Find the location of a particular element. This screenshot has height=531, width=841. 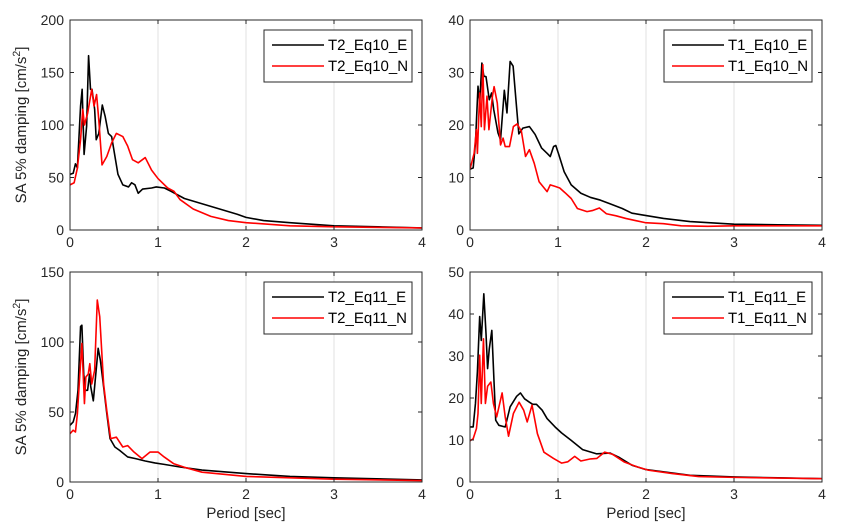

legend-label: T1_Eq10_N is located at coordinates (768, 66).